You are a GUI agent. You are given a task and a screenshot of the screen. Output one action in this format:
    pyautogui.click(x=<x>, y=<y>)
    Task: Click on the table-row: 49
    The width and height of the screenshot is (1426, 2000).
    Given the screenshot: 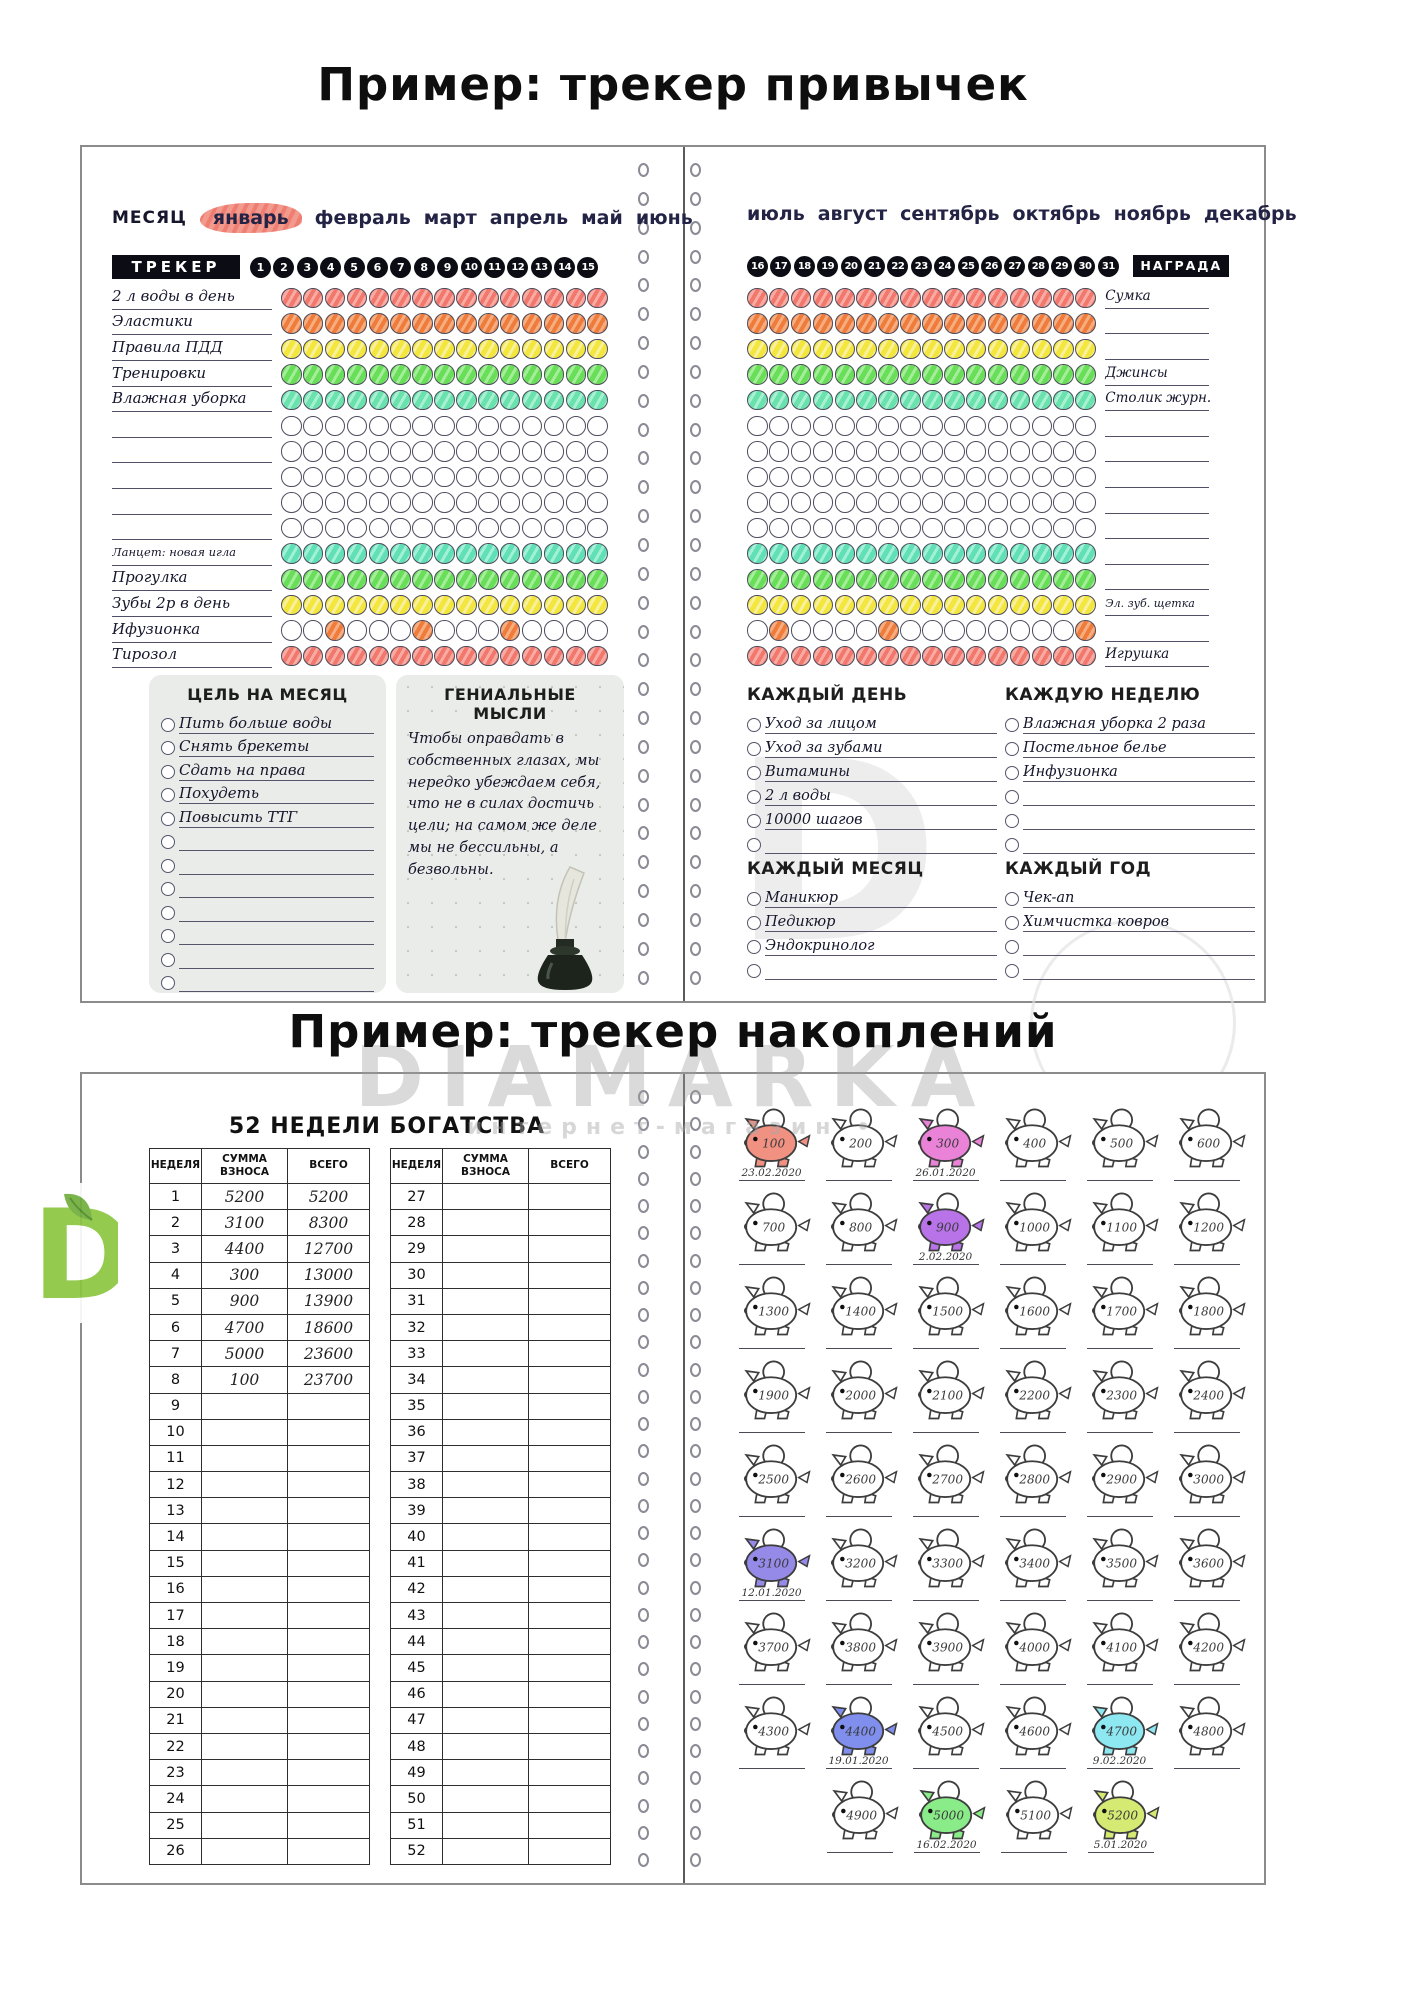 What is the action you would take?
    pyautogui.click(x=500, y=1773)
    